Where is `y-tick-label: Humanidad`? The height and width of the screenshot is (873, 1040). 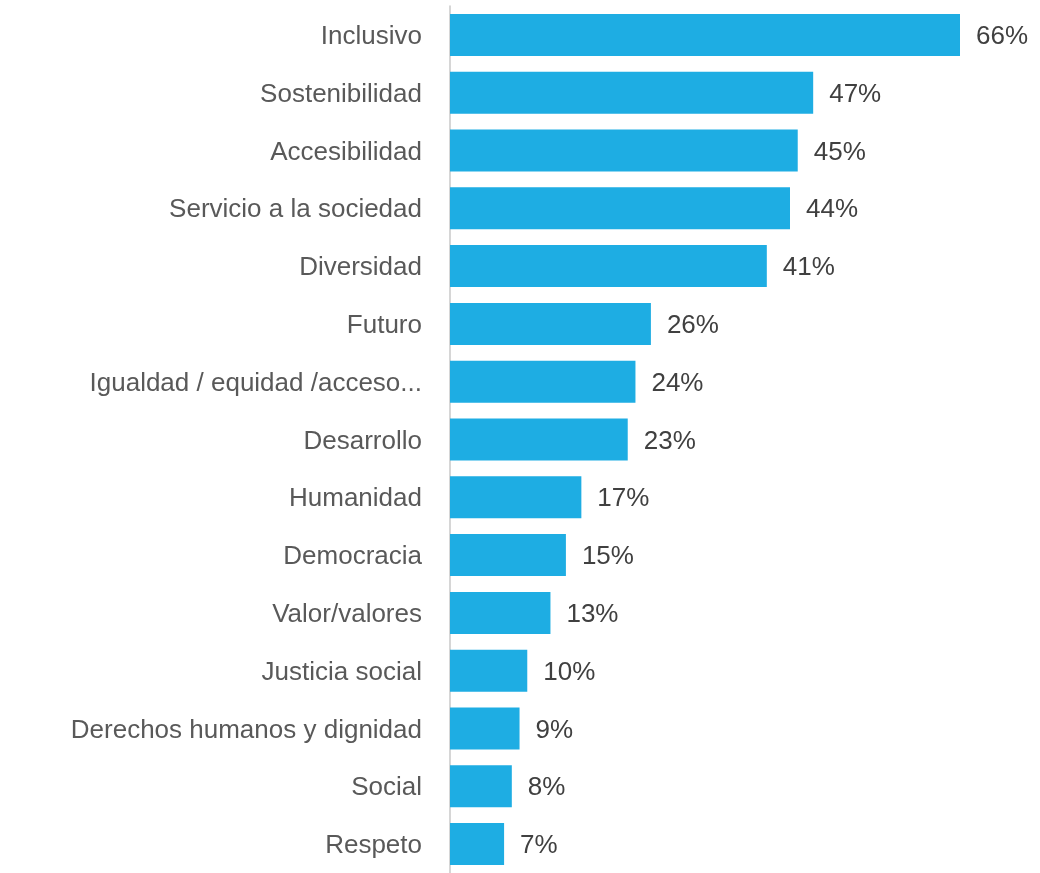 y-tick-label: Humanidad is located at coordinates (355, 497).